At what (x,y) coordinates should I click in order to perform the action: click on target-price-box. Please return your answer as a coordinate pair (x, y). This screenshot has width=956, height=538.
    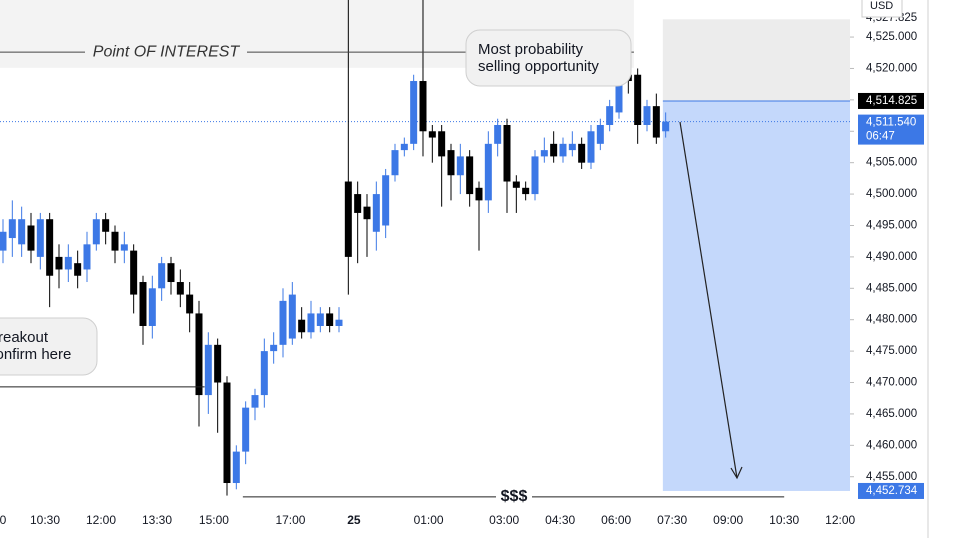
    Looking at the image, I should click on (891, 490).